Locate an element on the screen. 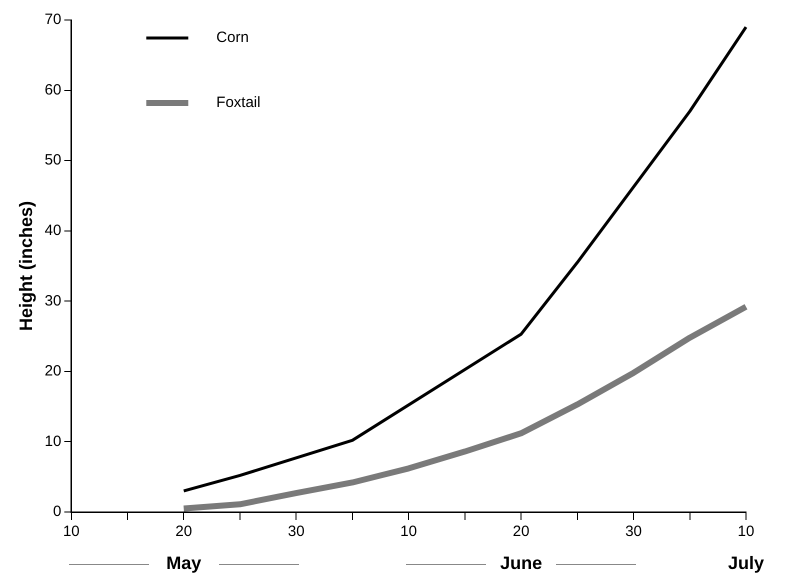 This screenshot has width=790, height=588. legend-label: Foxtail is located at coordinates (238, 103).